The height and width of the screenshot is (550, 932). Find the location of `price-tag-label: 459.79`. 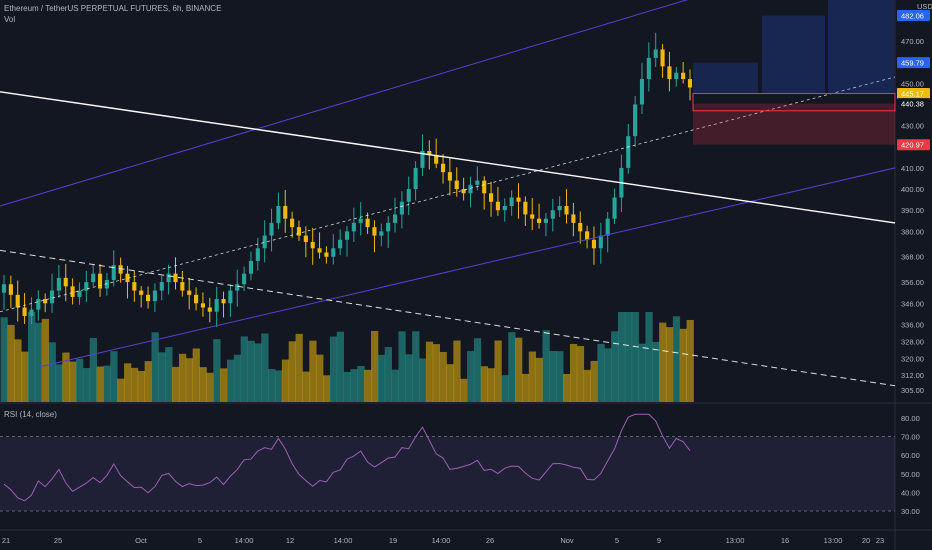

price-tag-label: 459.79 is located at coordinates (912, 63).